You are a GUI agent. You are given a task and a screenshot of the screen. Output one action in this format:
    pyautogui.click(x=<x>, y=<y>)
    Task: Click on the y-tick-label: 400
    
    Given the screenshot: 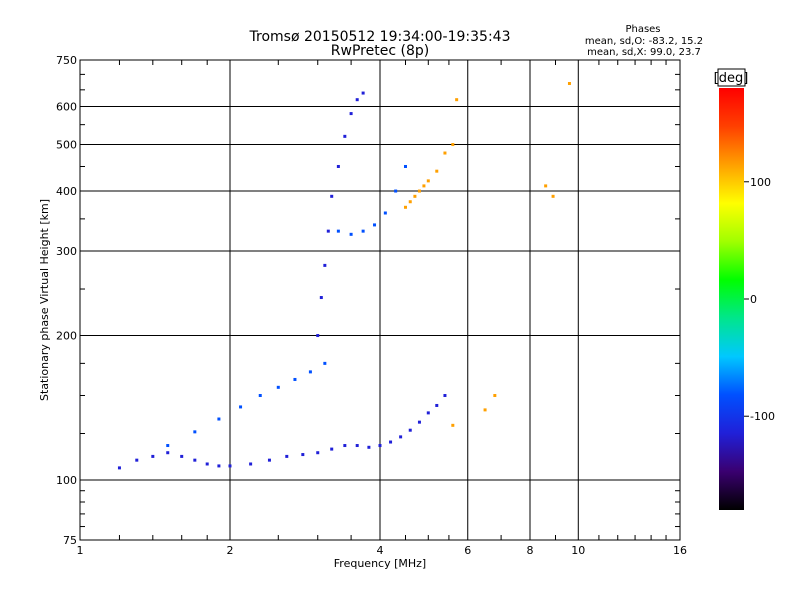 What is the action you would take?
    pyautogui.click(x=66, y=191)
    